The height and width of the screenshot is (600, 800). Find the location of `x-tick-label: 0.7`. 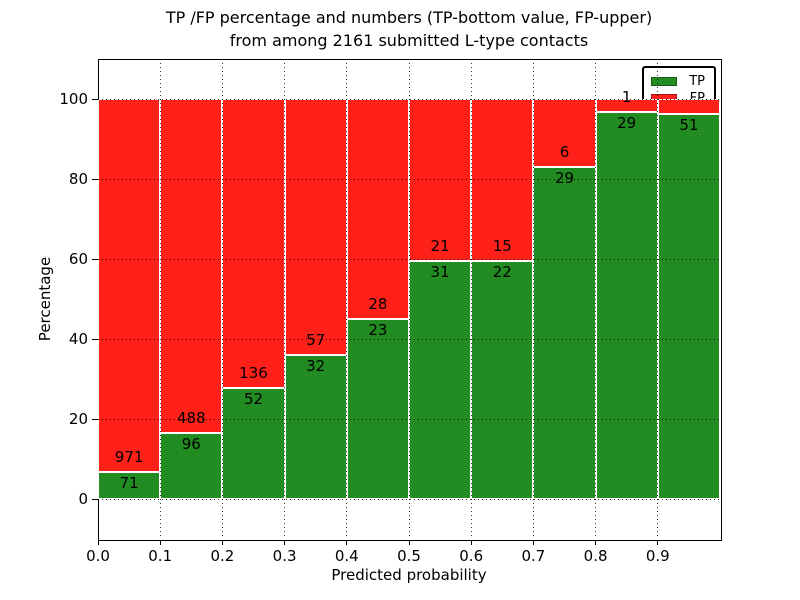

x-tick-label: 0.7 is located at coordinates (533, 556).